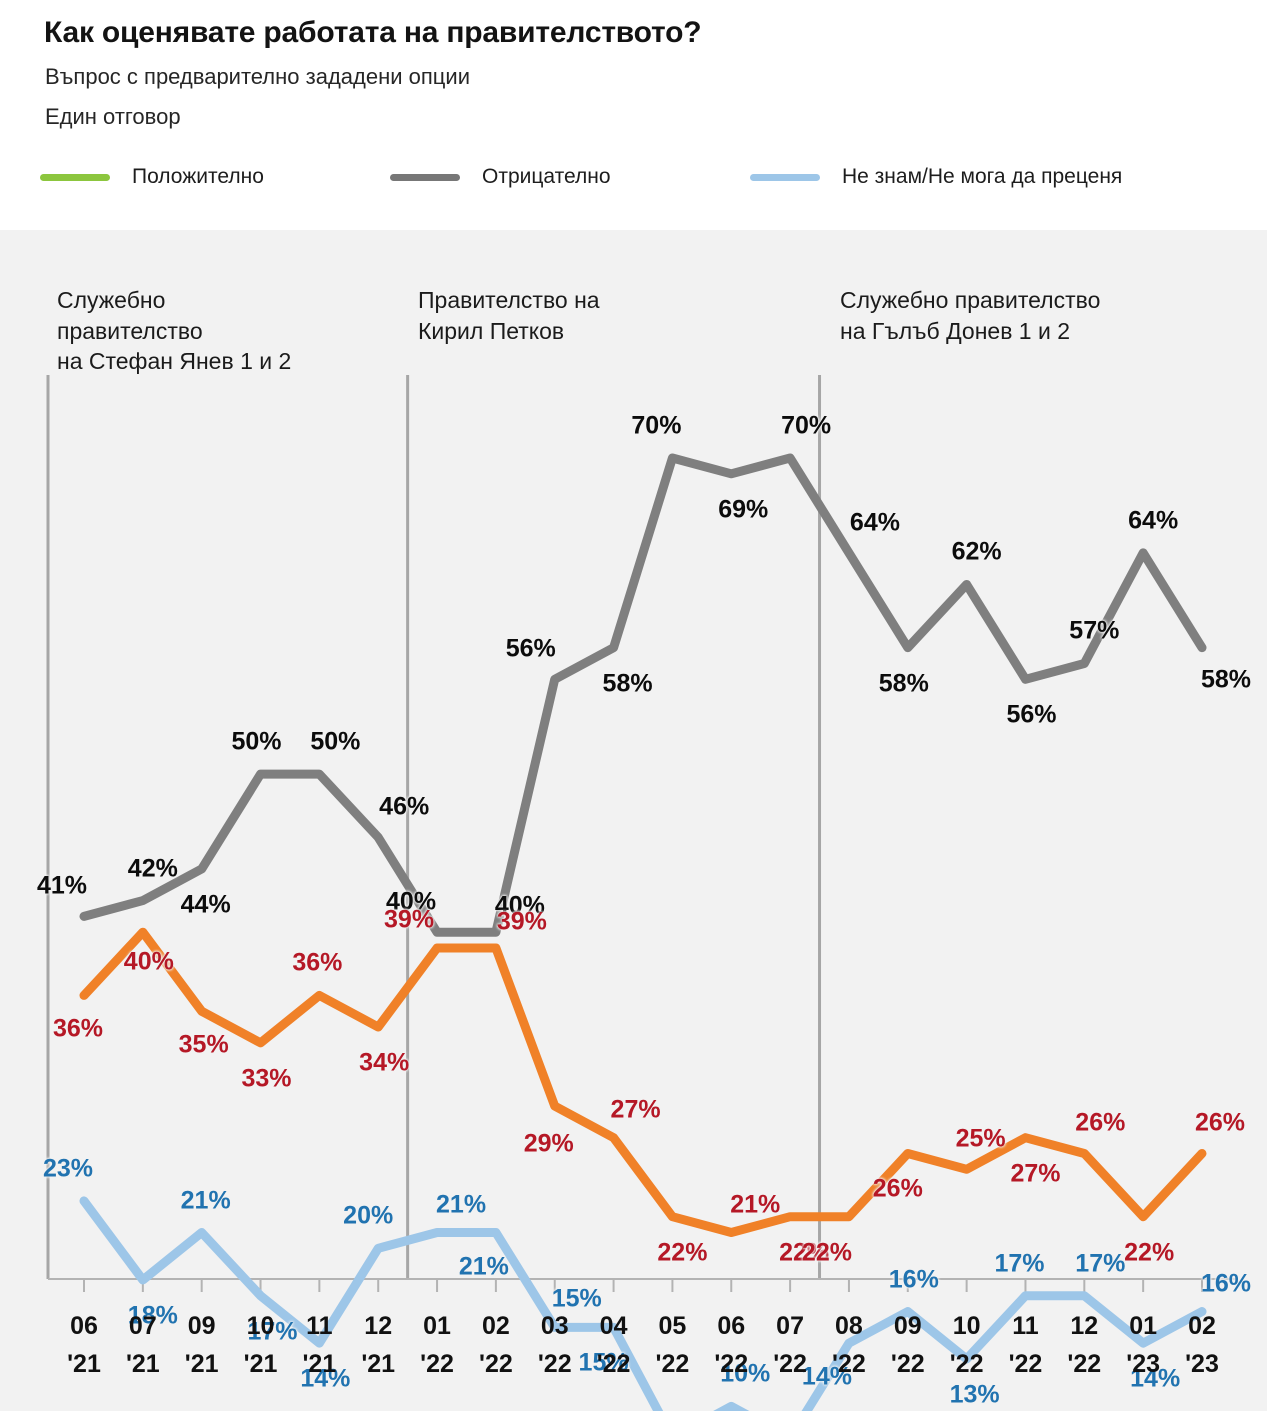 The image size is (1267, 1411). I want to click on tick-year: '23, so click(1143, 1364).